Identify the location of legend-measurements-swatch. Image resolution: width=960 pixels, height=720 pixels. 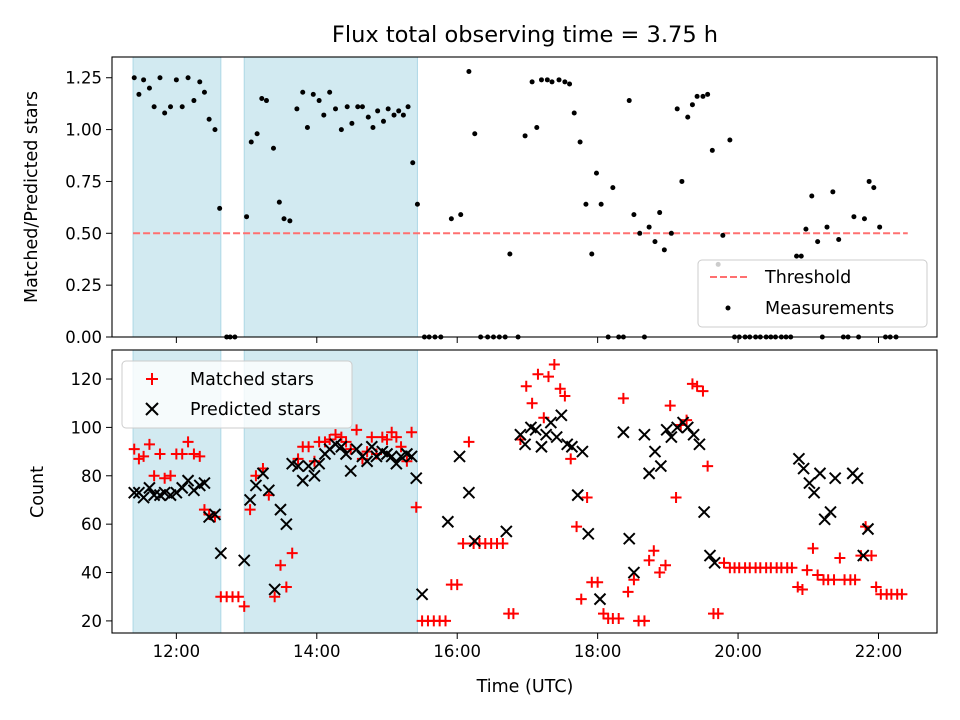
(728, 308).